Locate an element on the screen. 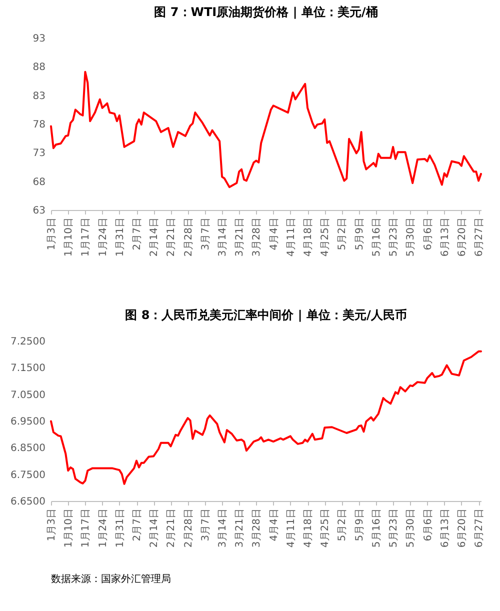 This screenshot has height=611, width=500. y-tick-label: 6.8500 is located at coordinates (28, 448).